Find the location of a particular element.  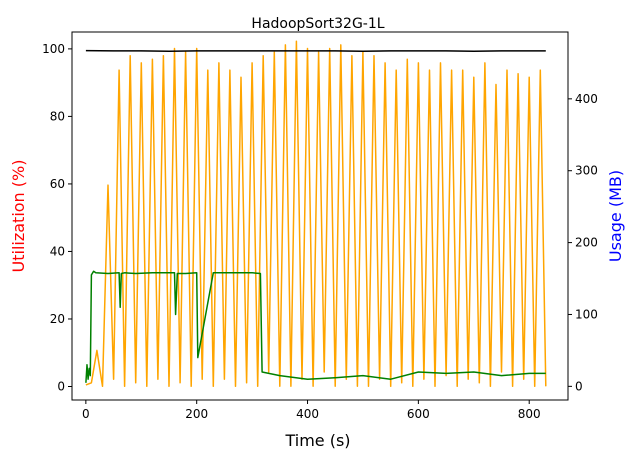

x-tick-label: 0 is located at coordinates (86, 414).